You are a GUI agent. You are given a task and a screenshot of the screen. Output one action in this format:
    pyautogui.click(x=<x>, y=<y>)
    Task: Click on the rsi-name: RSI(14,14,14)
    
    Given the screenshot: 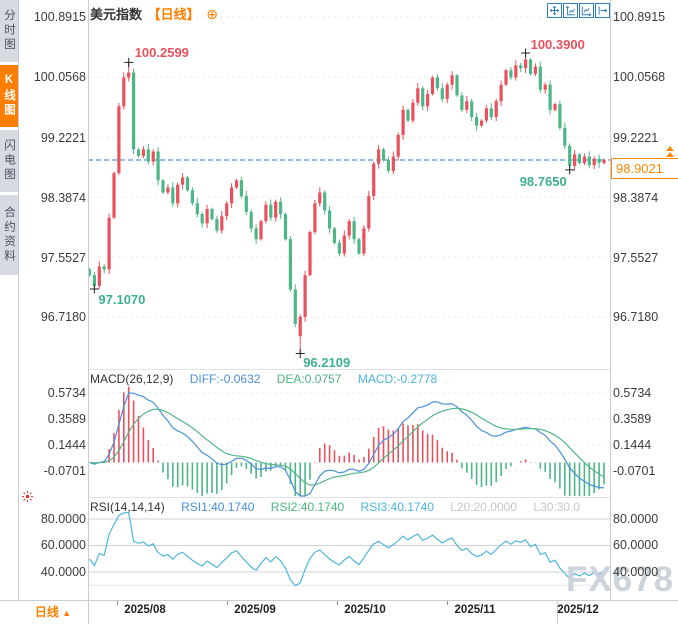 What is the action you would take?
    pyautogui.click(x=127, y=507)
    